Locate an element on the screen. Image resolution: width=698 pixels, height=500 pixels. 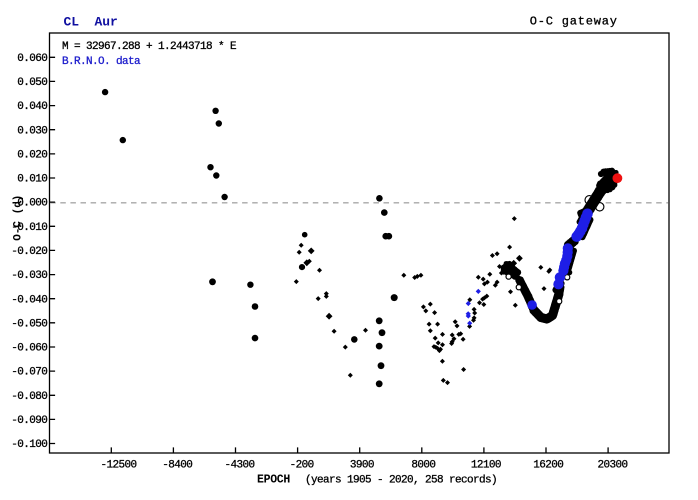
svg-text: -4300 is located at coordinates (239, 466).